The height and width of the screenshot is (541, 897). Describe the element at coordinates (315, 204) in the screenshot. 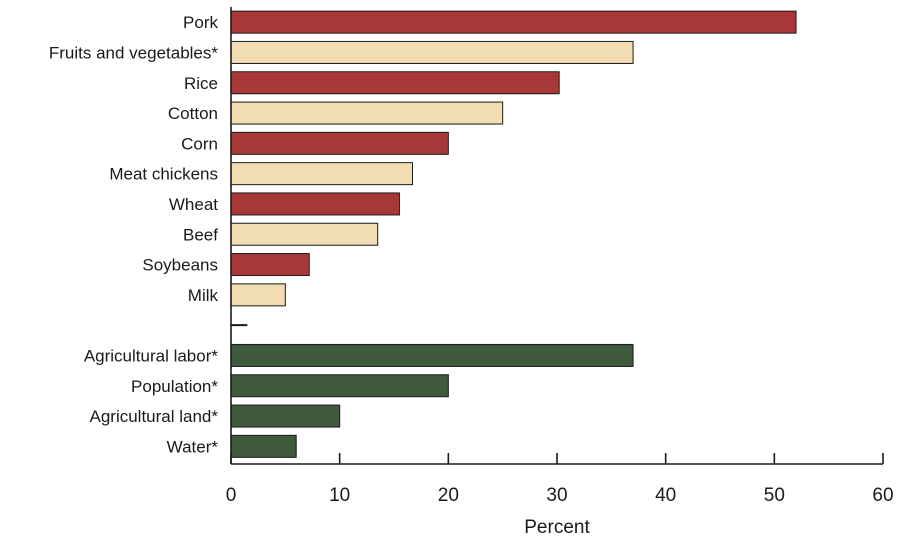

I see `bar-wheat` at that location.